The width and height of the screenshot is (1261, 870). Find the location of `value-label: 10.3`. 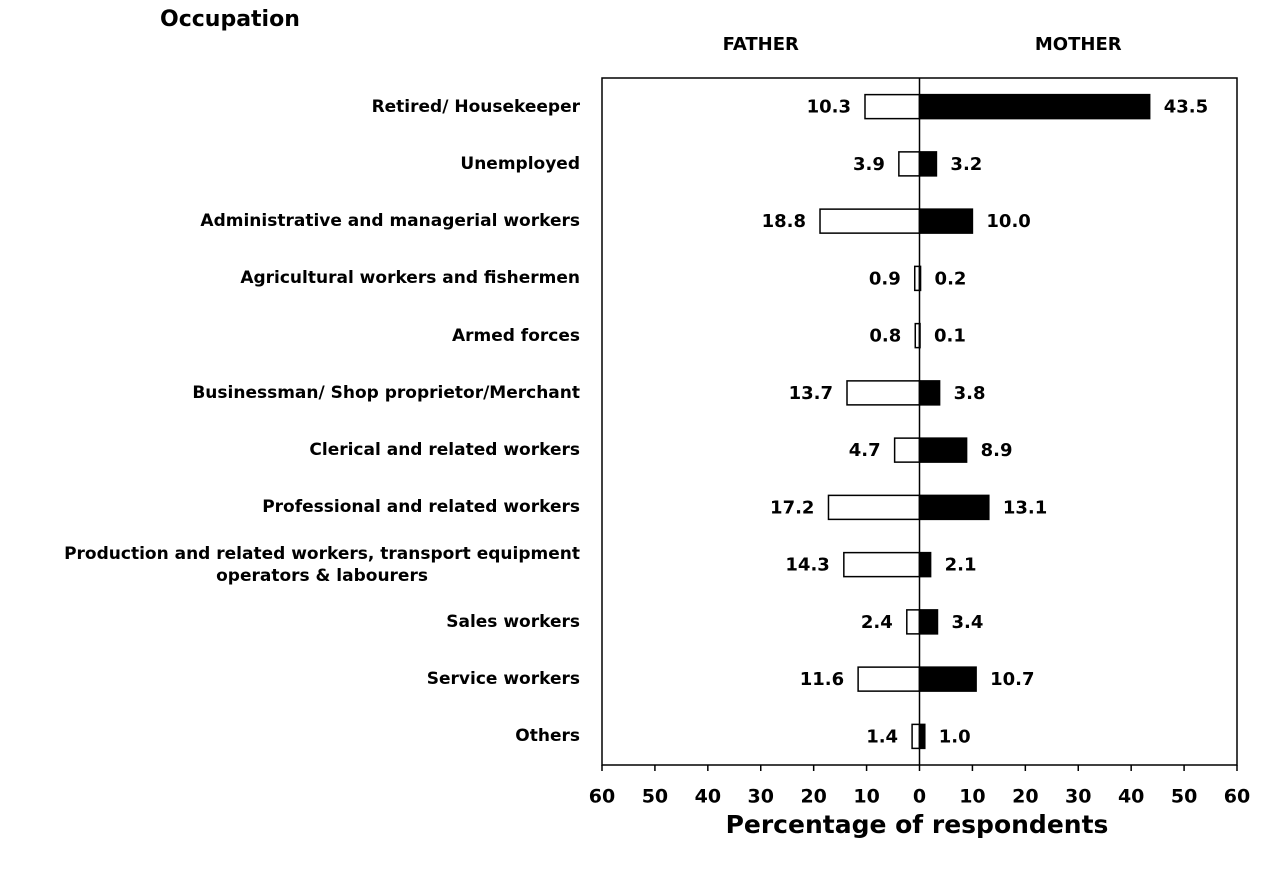

value-label: 10.3 is located at coordinates (829, 107).